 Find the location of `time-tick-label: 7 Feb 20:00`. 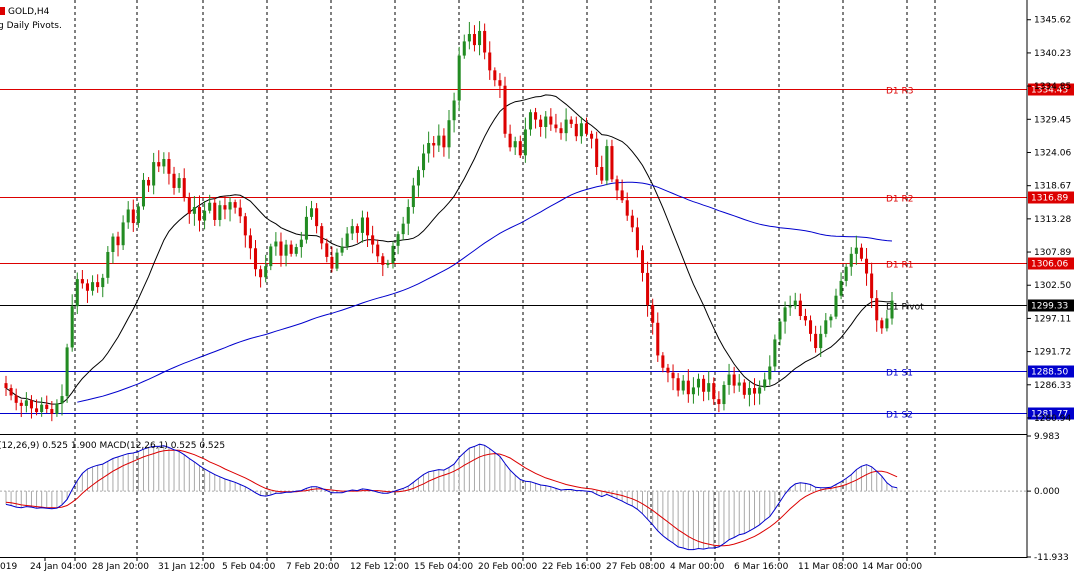

time-tick-label: 7 Feb 20:00 is located at coordinates (313, 567).